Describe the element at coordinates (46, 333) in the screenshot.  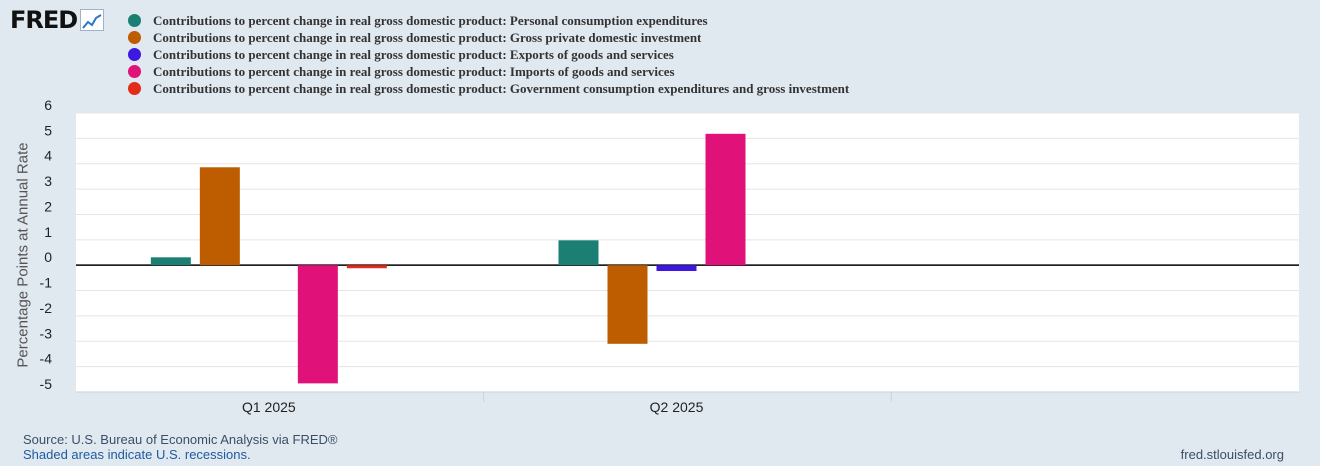
I see `y-tick-label: -3` at that location.